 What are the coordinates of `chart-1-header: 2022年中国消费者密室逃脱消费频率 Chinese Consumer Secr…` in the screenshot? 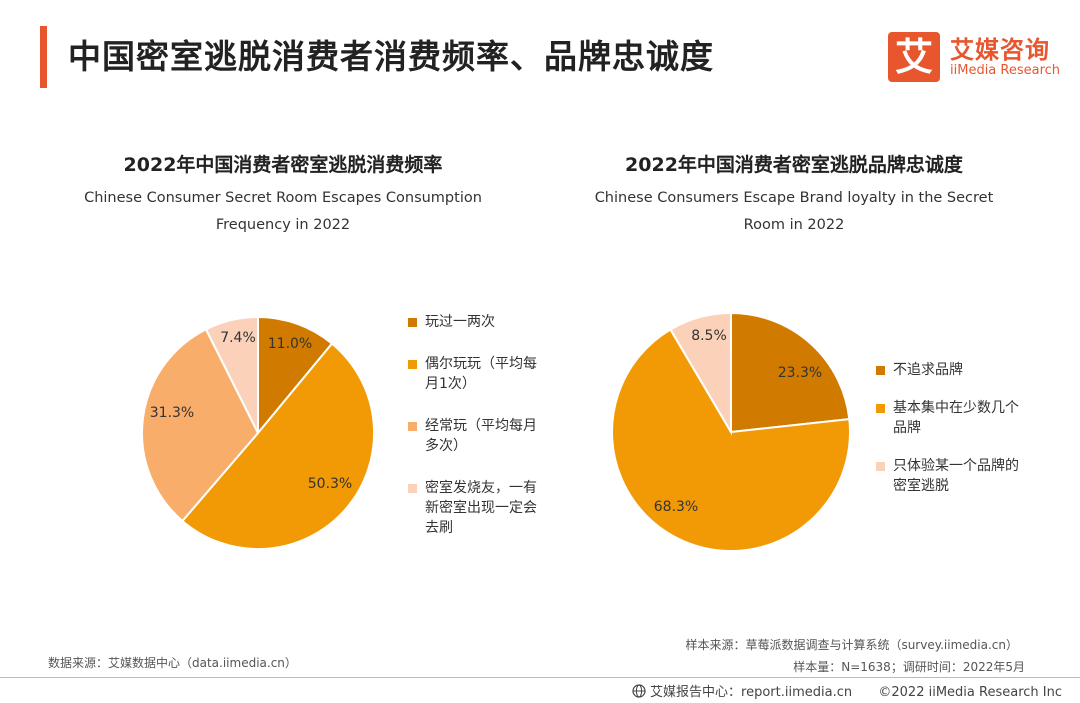 It's located at (283, 195).